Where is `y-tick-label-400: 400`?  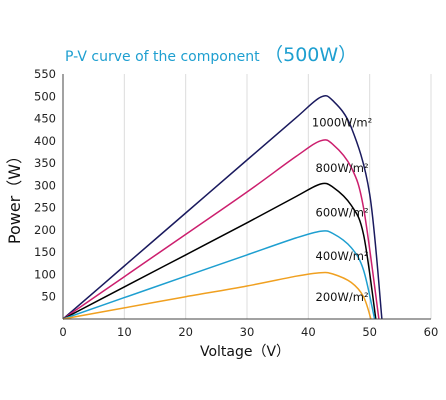
y-tick-label-400: 400 is located at coordinates (45, 141).